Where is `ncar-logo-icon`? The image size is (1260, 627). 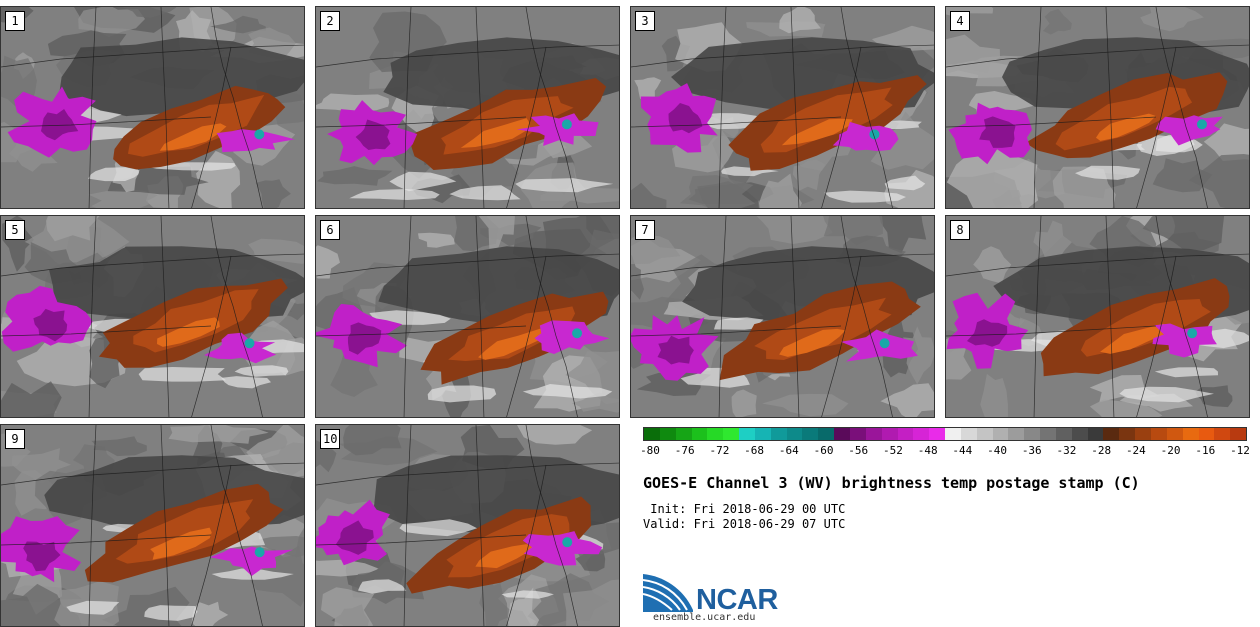
ncar-logo-icon is located at coordinates (668, 593).